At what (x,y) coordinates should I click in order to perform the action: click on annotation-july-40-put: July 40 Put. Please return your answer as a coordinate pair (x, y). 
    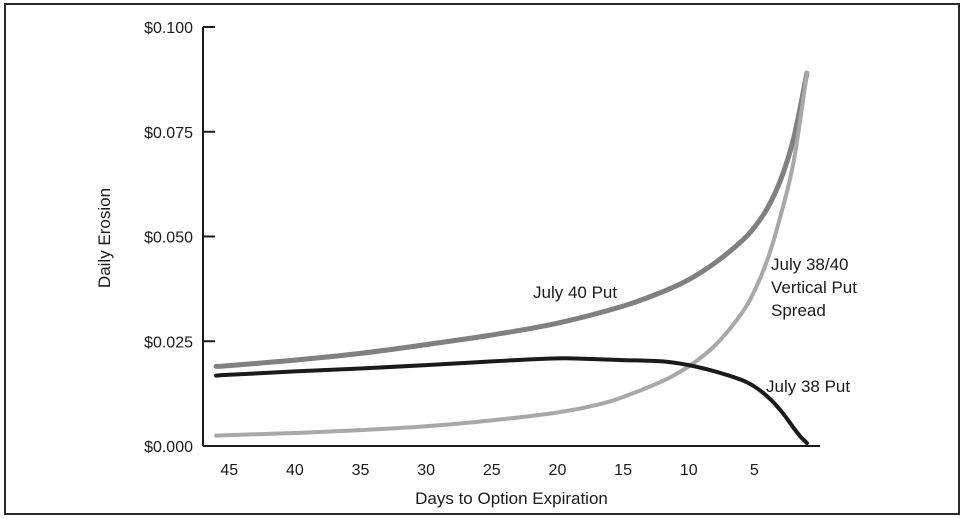
    Looking at the image, I should click on (575, 292).